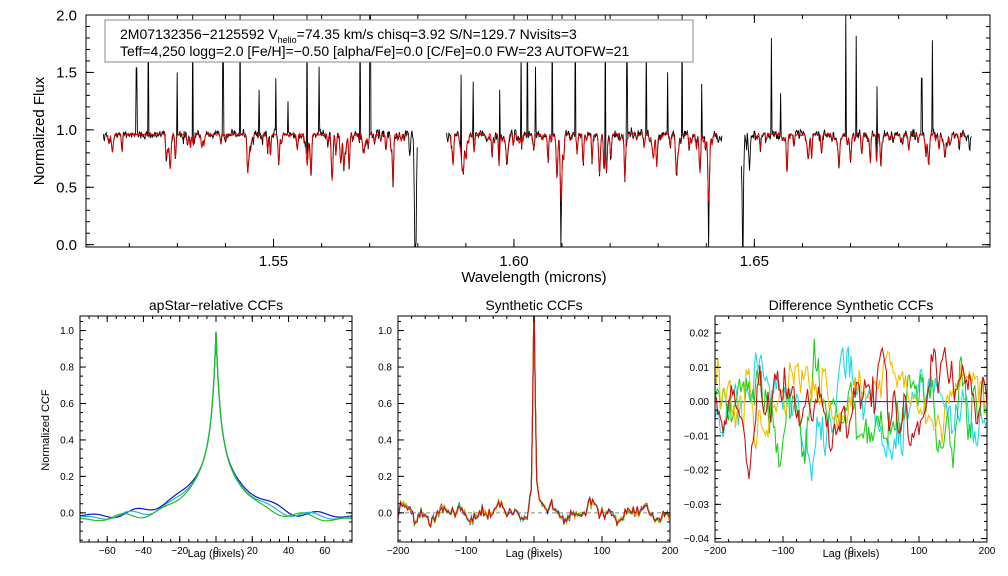  I want to click on ccf-synthetic-frame, so click(534, 429).